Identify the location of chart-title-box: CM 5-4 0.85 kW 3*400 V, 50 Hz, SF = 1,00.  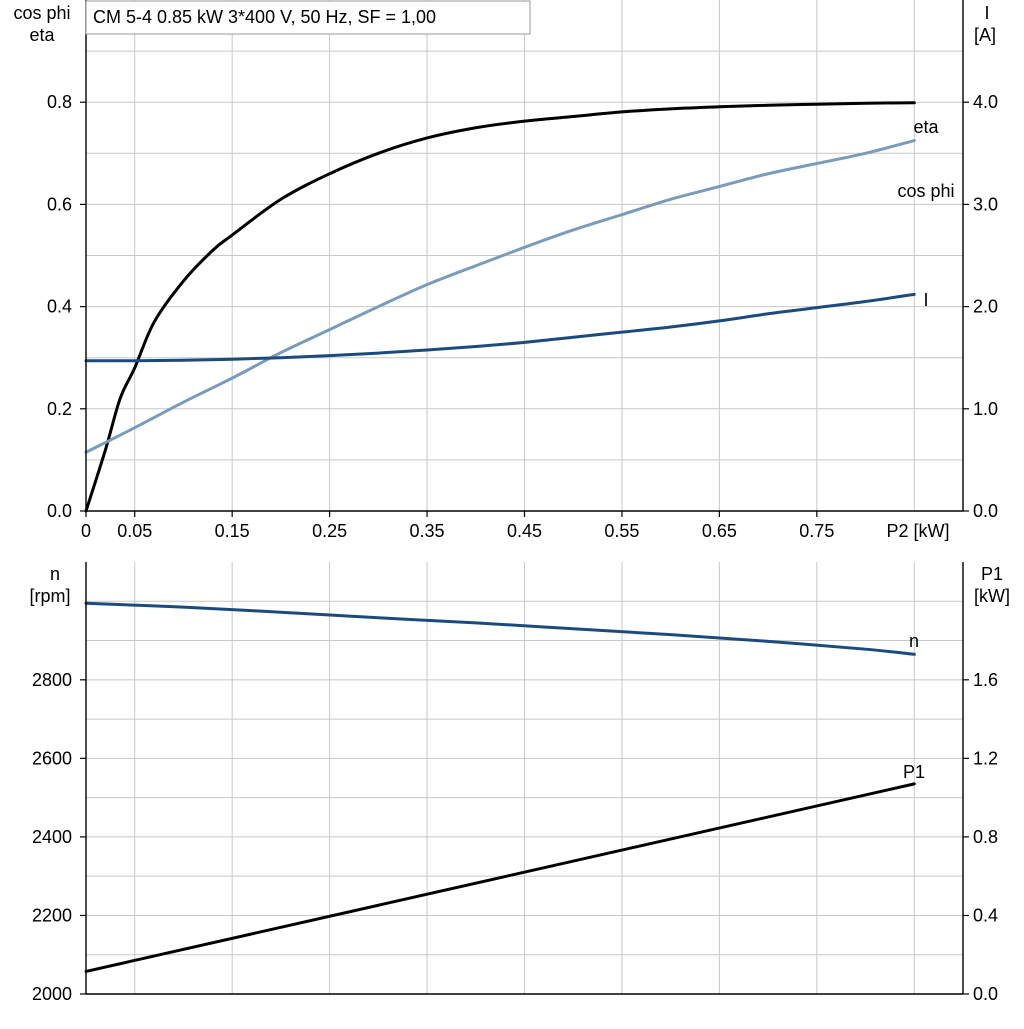
(308, 17).